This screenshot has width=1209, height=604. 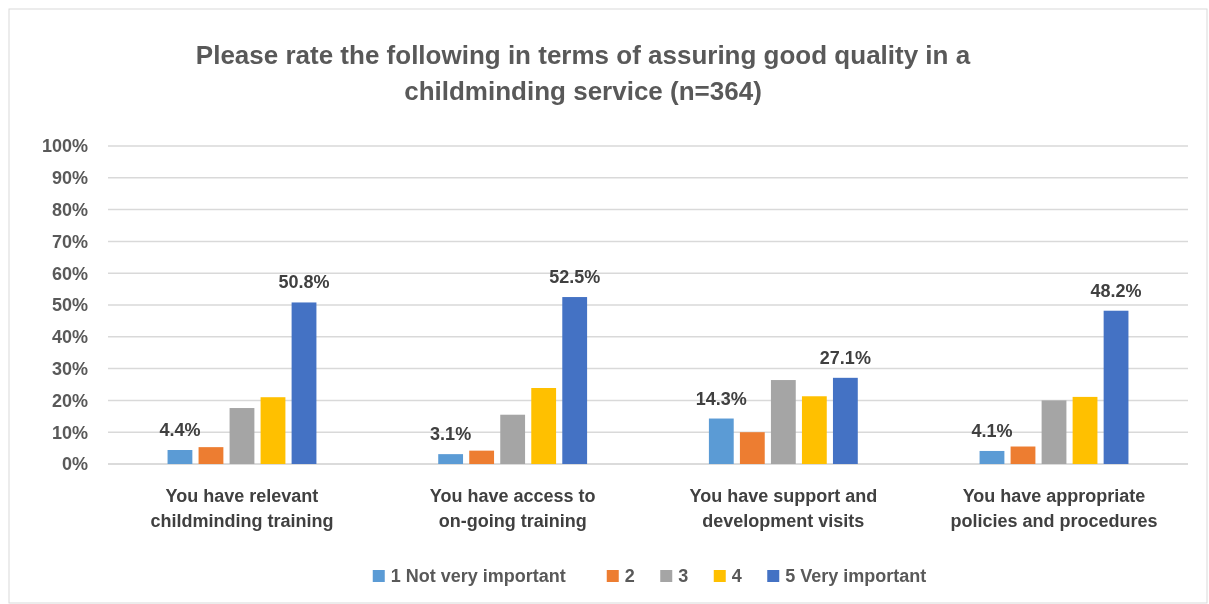 What do you see at coordinates (69, 178) in the screenshot?
I see `y-tick-label: 90%` at bounding box center [69, 178].